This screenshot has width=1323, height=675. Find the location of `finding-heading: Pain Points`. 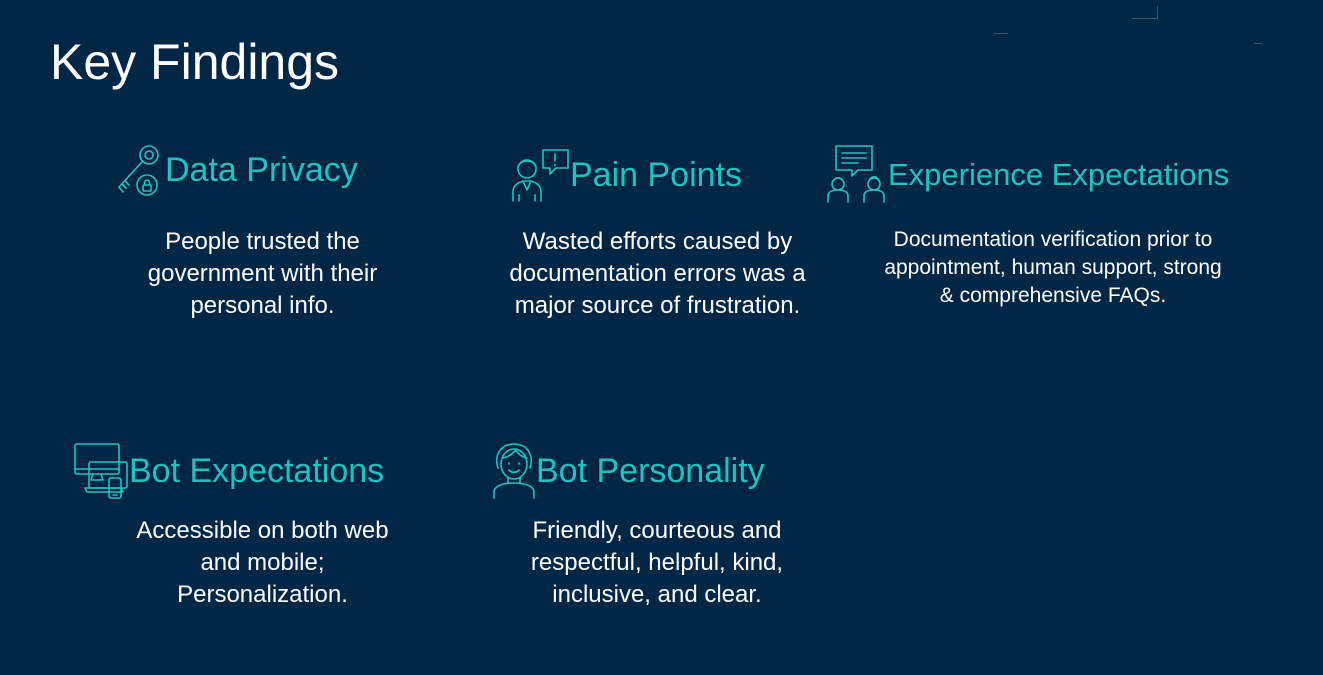

finding-heading: Pain Points is located at coordinates (656, 175).